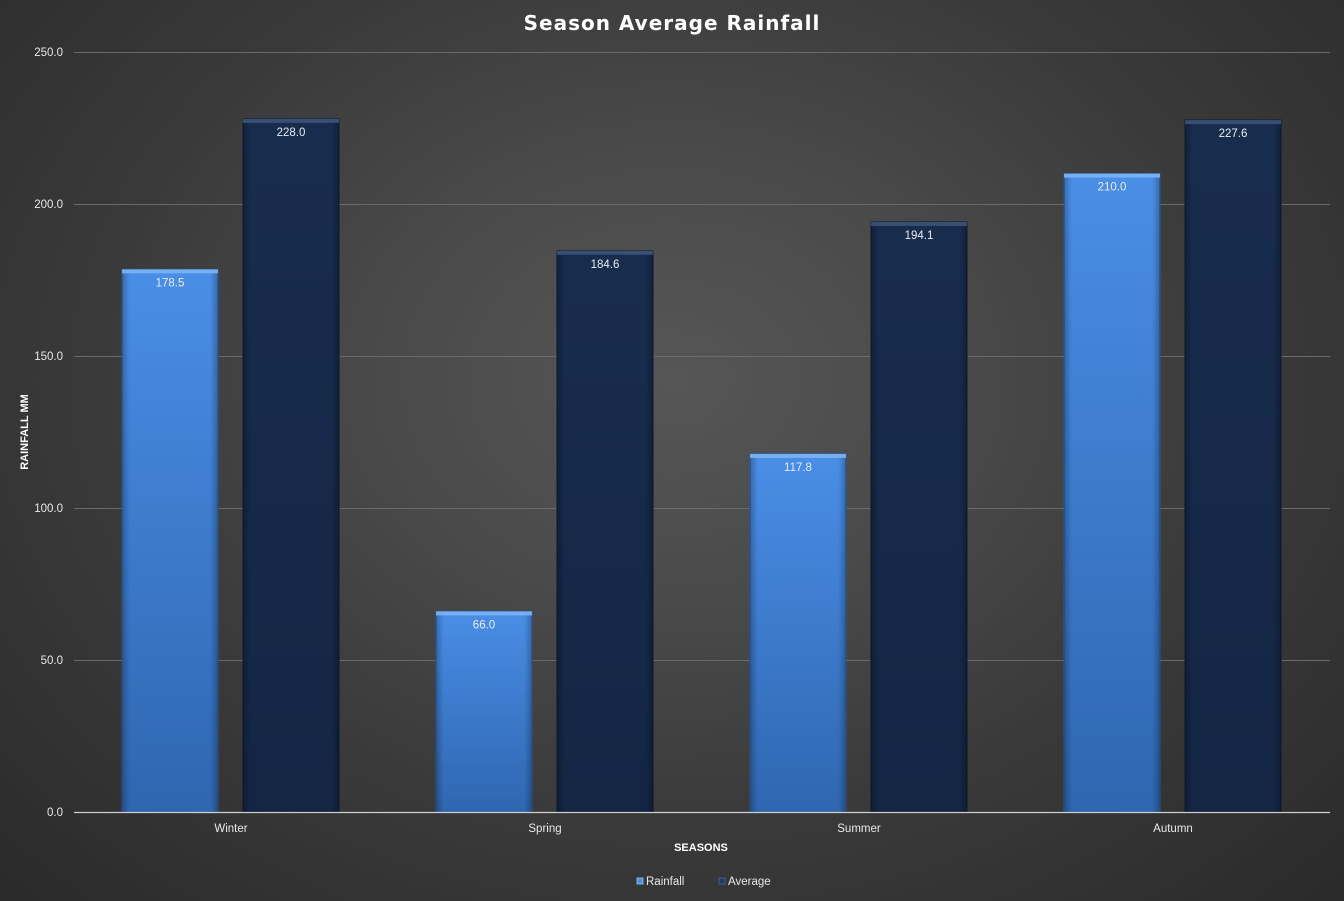  Describe the element at coordinates (672, 23) in the screenshot. I see `chart-title: Season Average Rainfall` at that location.